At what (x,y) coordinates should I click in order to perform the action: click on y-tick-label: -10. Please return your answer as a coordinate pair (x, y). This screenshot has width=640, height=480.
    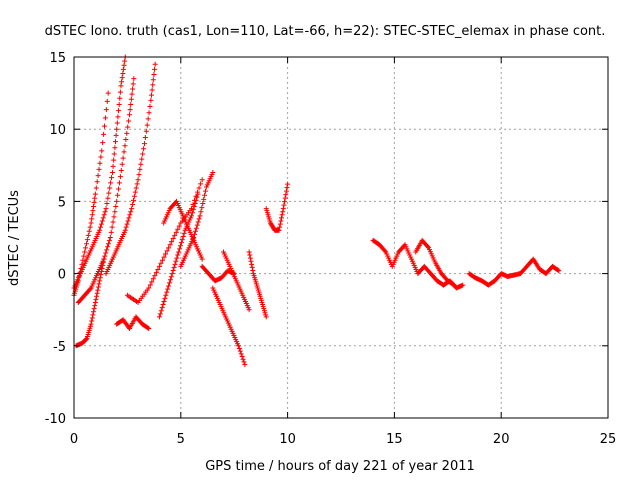
    Looking at the image, I should click on (55, 419).